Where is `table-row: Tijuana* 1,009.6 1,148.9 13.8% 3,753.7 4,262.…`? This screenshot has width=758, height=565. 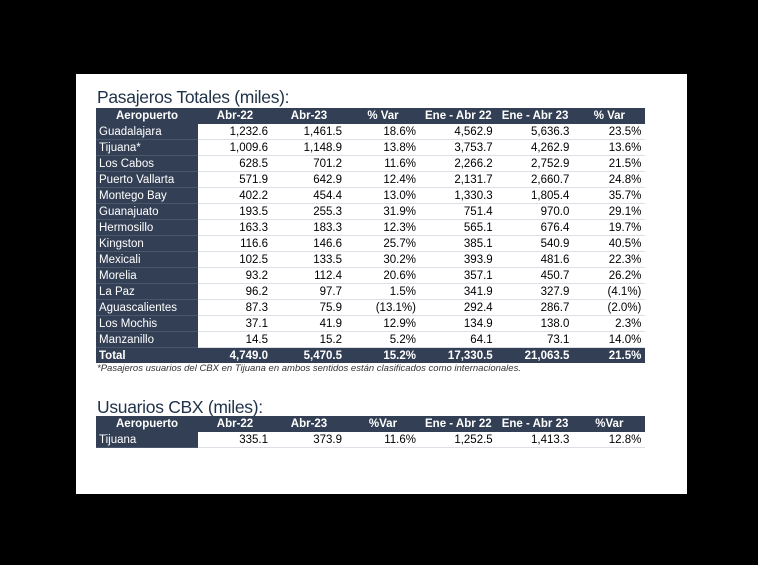
table-row: Tijuana* 1,009.6 1,148.9 13.8% 3,753.7 4,262.… is located at coordinates (371, 147).